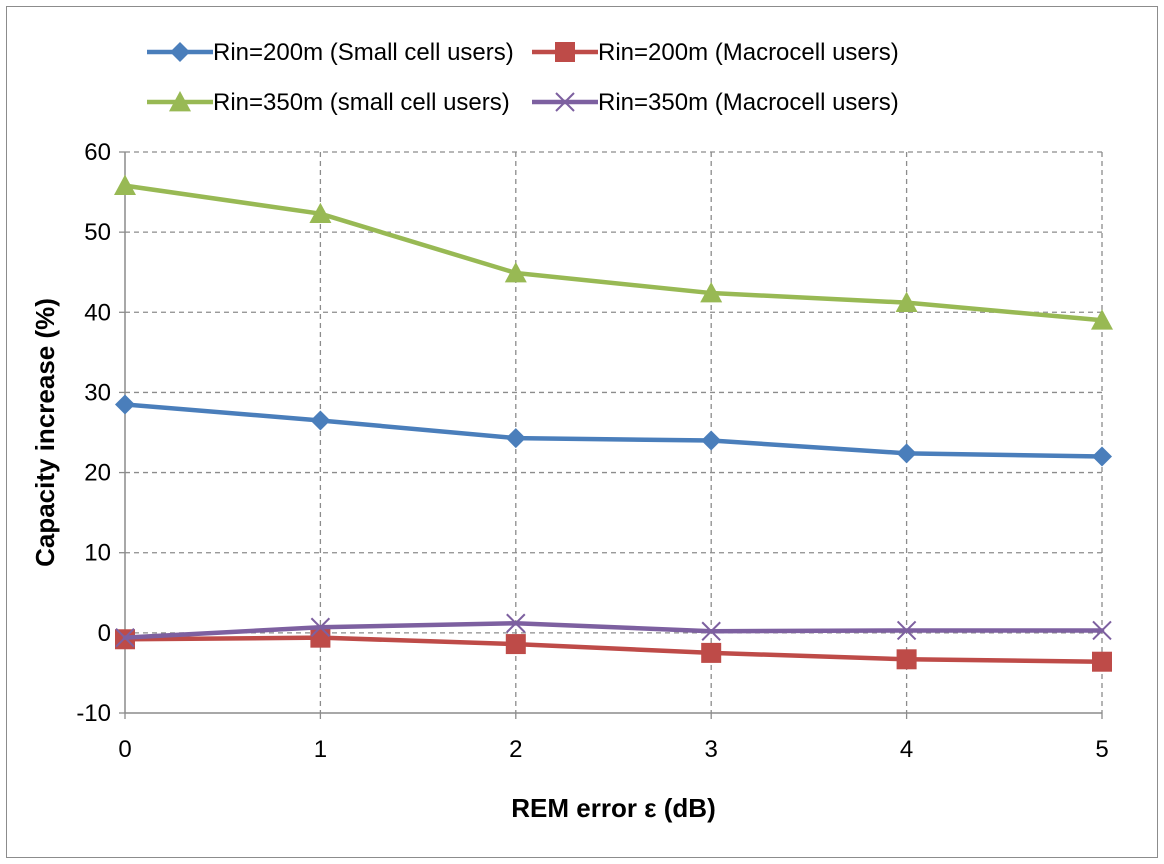  What do you see at coordinates (104, 633) in the screenshot?
I see `y-tick-label: 0` at bounding box center [104, 633].